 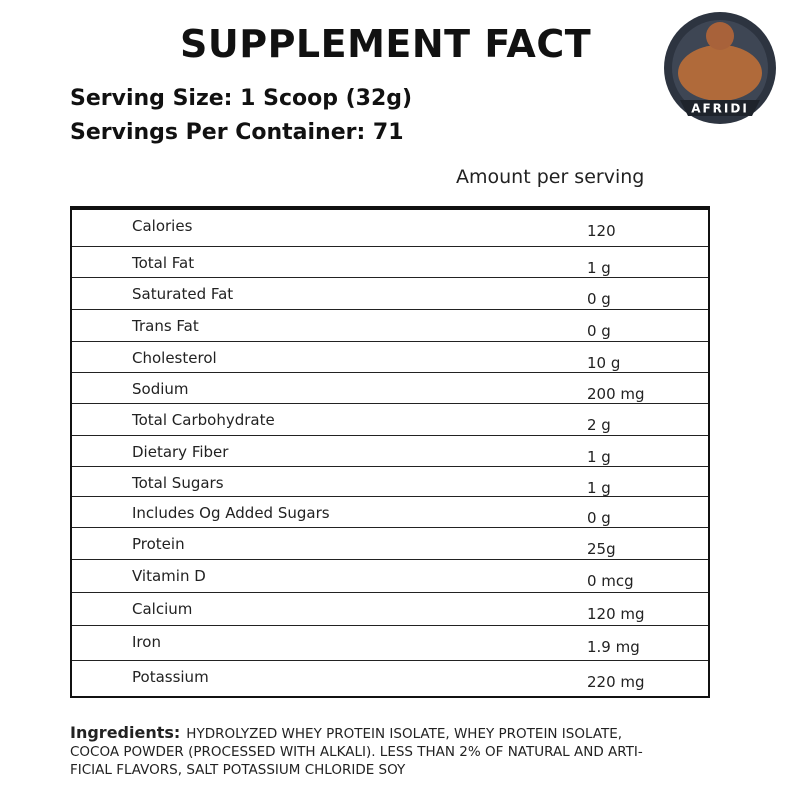 I want to click on table-row: Saturated Fat 0 g, so click(x=390, y=294).